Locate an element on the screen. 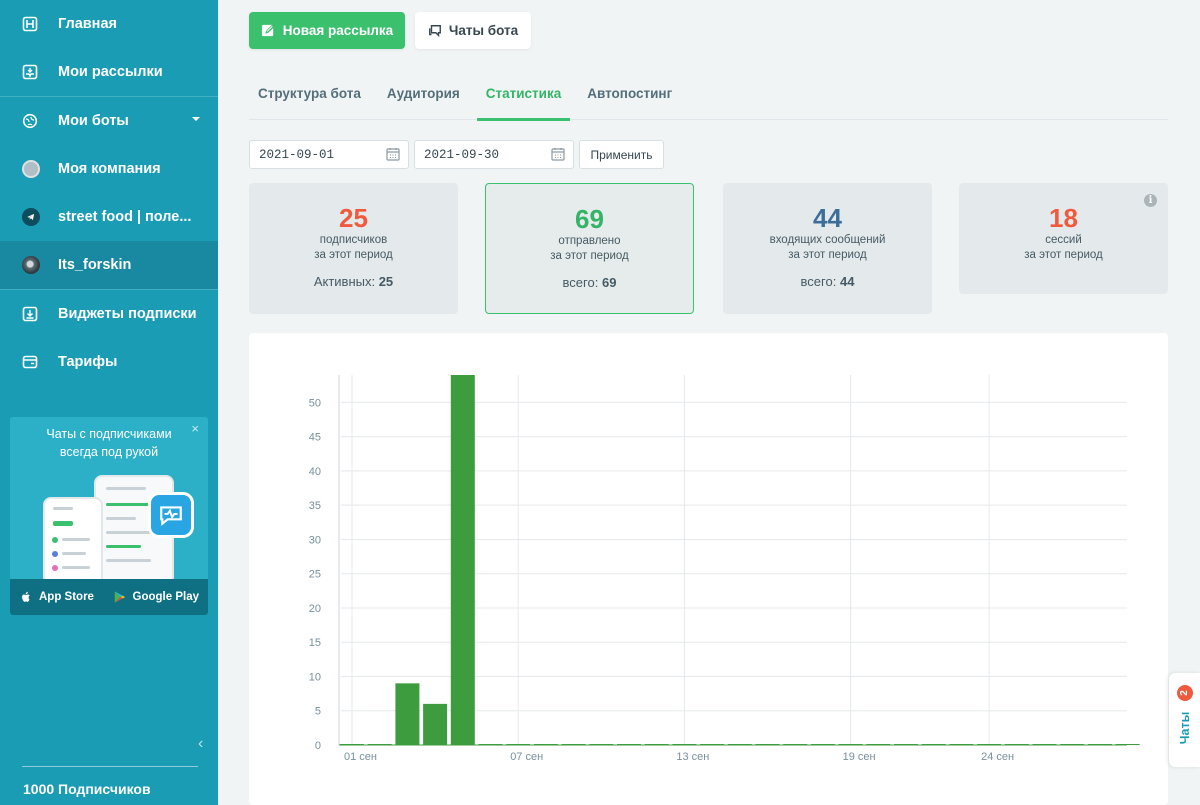  y-tick-label: 35 is located at coordinates (315, 506).